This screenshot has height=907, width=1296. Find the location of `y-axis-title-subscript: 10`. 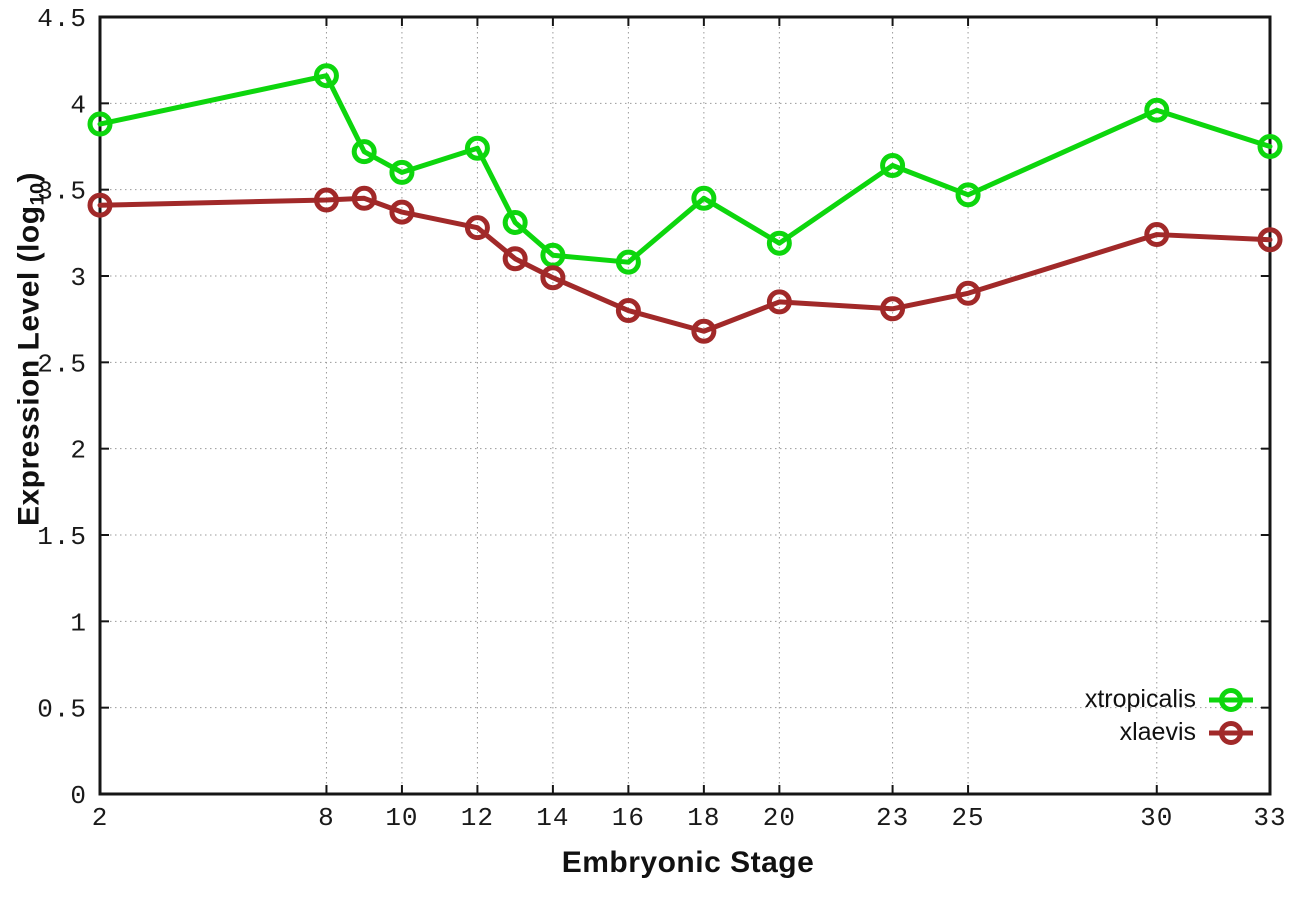

y-axis-title-subscript: 10 is located at coordinates (37, 194).